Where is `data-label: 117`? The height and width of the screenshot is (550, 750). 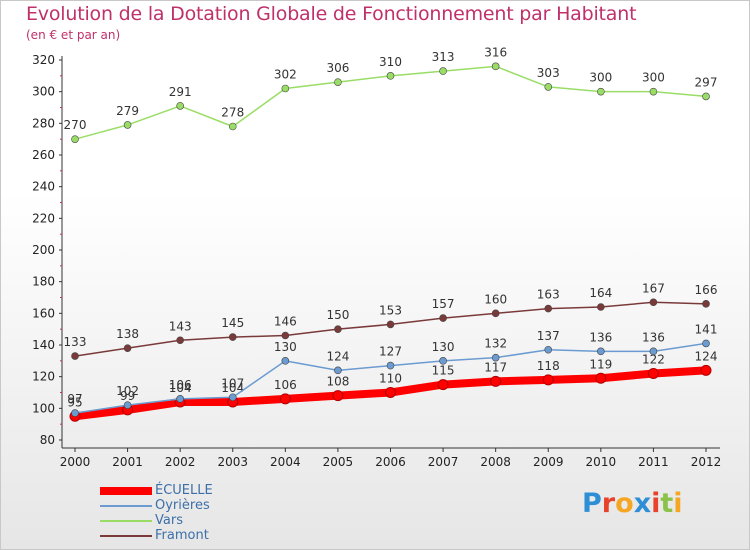 data-label: 117 is located at coordinates (495, 367).